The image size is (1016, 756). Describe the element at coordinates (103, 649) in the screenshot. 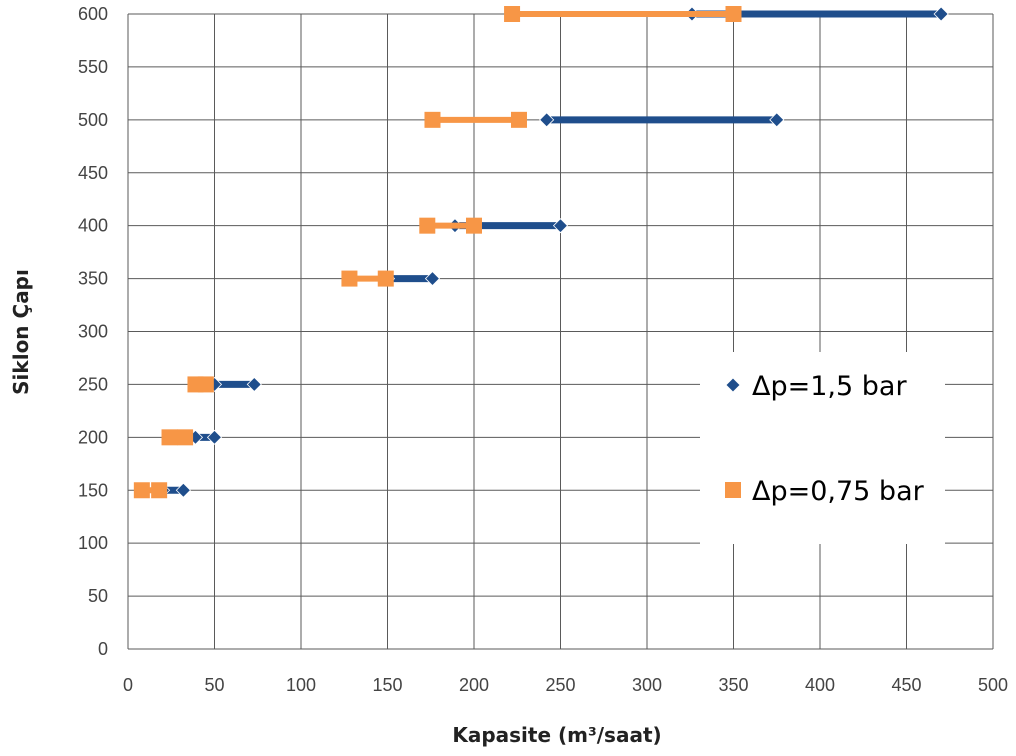

I see `y-tick-label: 0` at that location.